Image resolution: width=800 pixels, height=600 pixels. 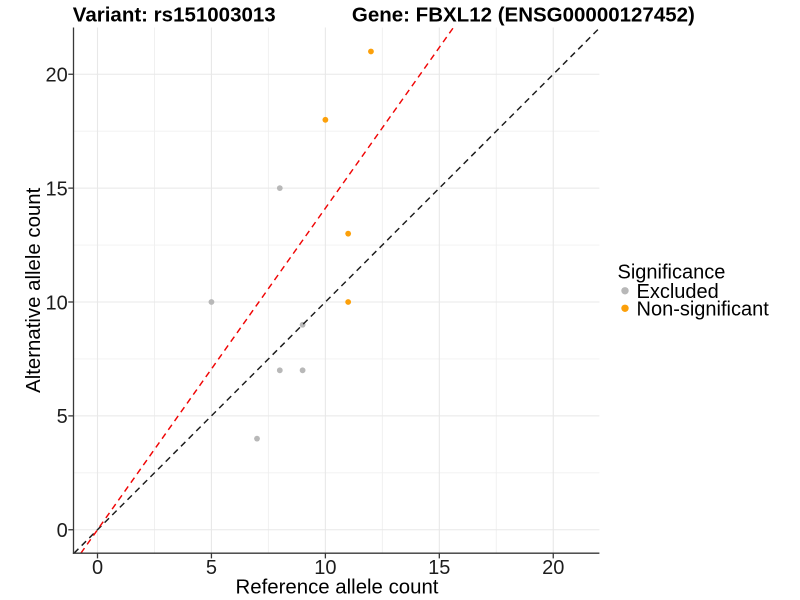 What do you see at coordinates (523, 14) in the screenshot?
I see `svg-text: Gene: FBXL12 (ENSG00000127452)` at bounding box center [523, 14].